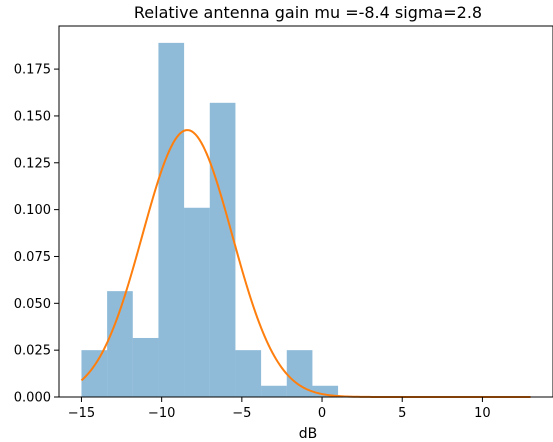  I want to click on x-tick-label: 0, so click(322, 413).